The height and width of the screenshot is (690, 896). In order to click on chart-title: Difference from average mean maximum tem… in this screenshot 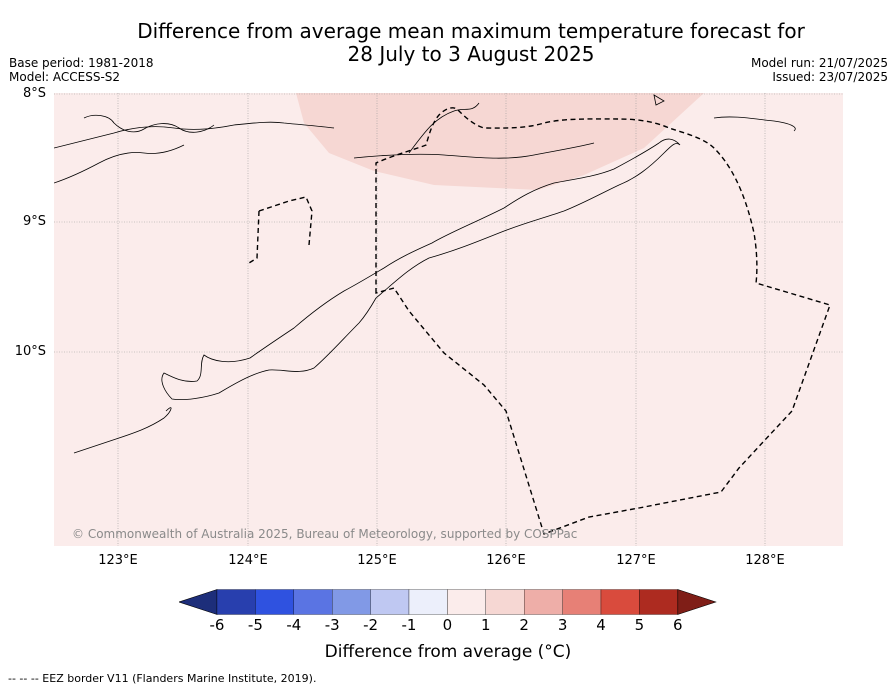, I will do `click(448, 43)`.